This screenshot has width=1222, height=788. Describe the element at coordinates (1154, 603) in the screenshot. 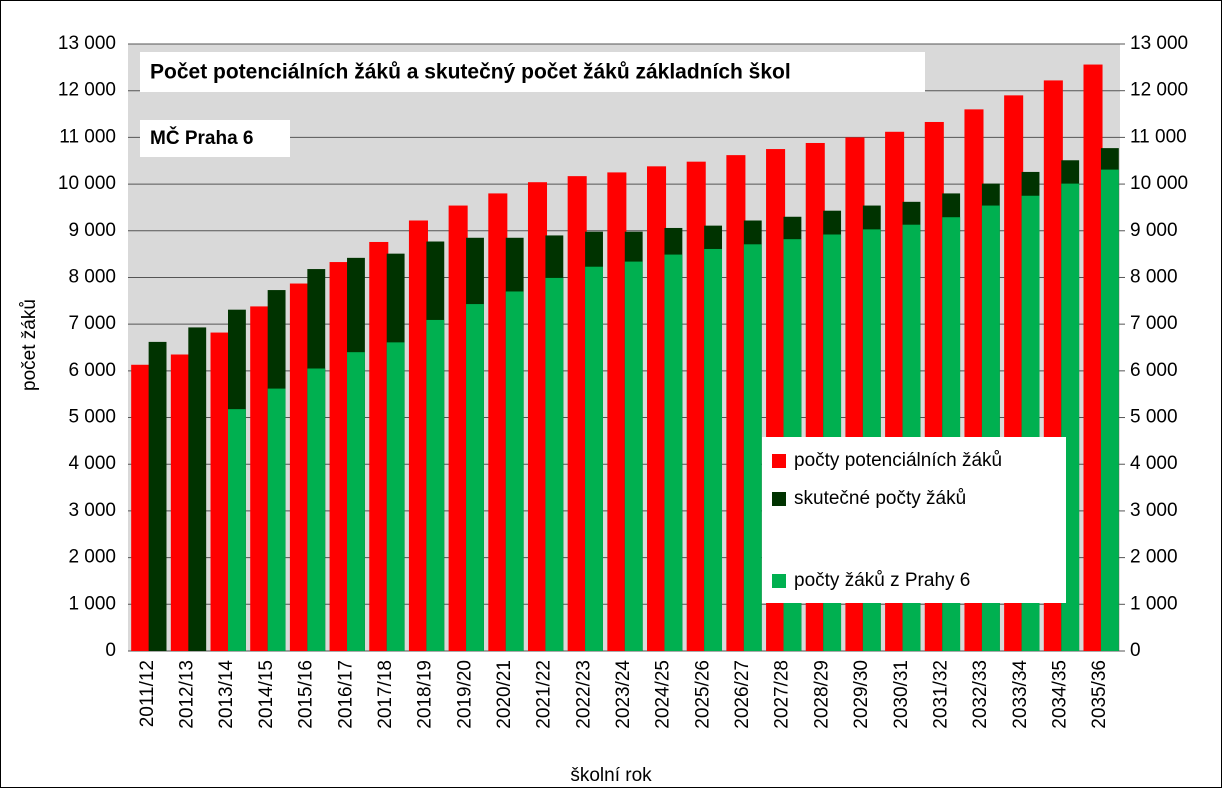

I see `y2-tick-label: 1 000` at that location.